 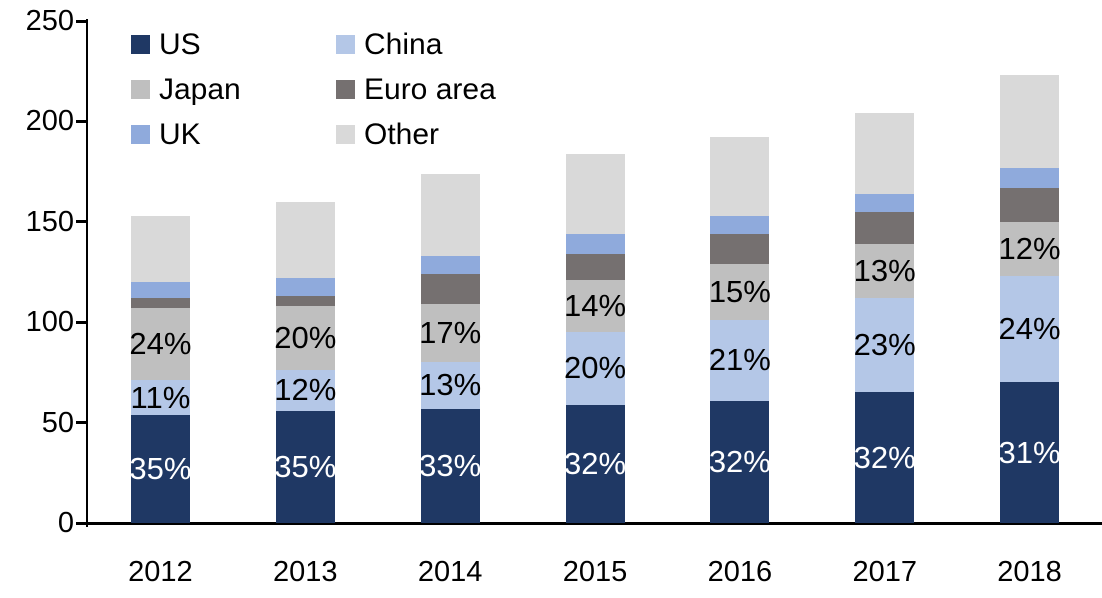 I want to click on x-tick-label: 2012, so click(x=160, y=572).